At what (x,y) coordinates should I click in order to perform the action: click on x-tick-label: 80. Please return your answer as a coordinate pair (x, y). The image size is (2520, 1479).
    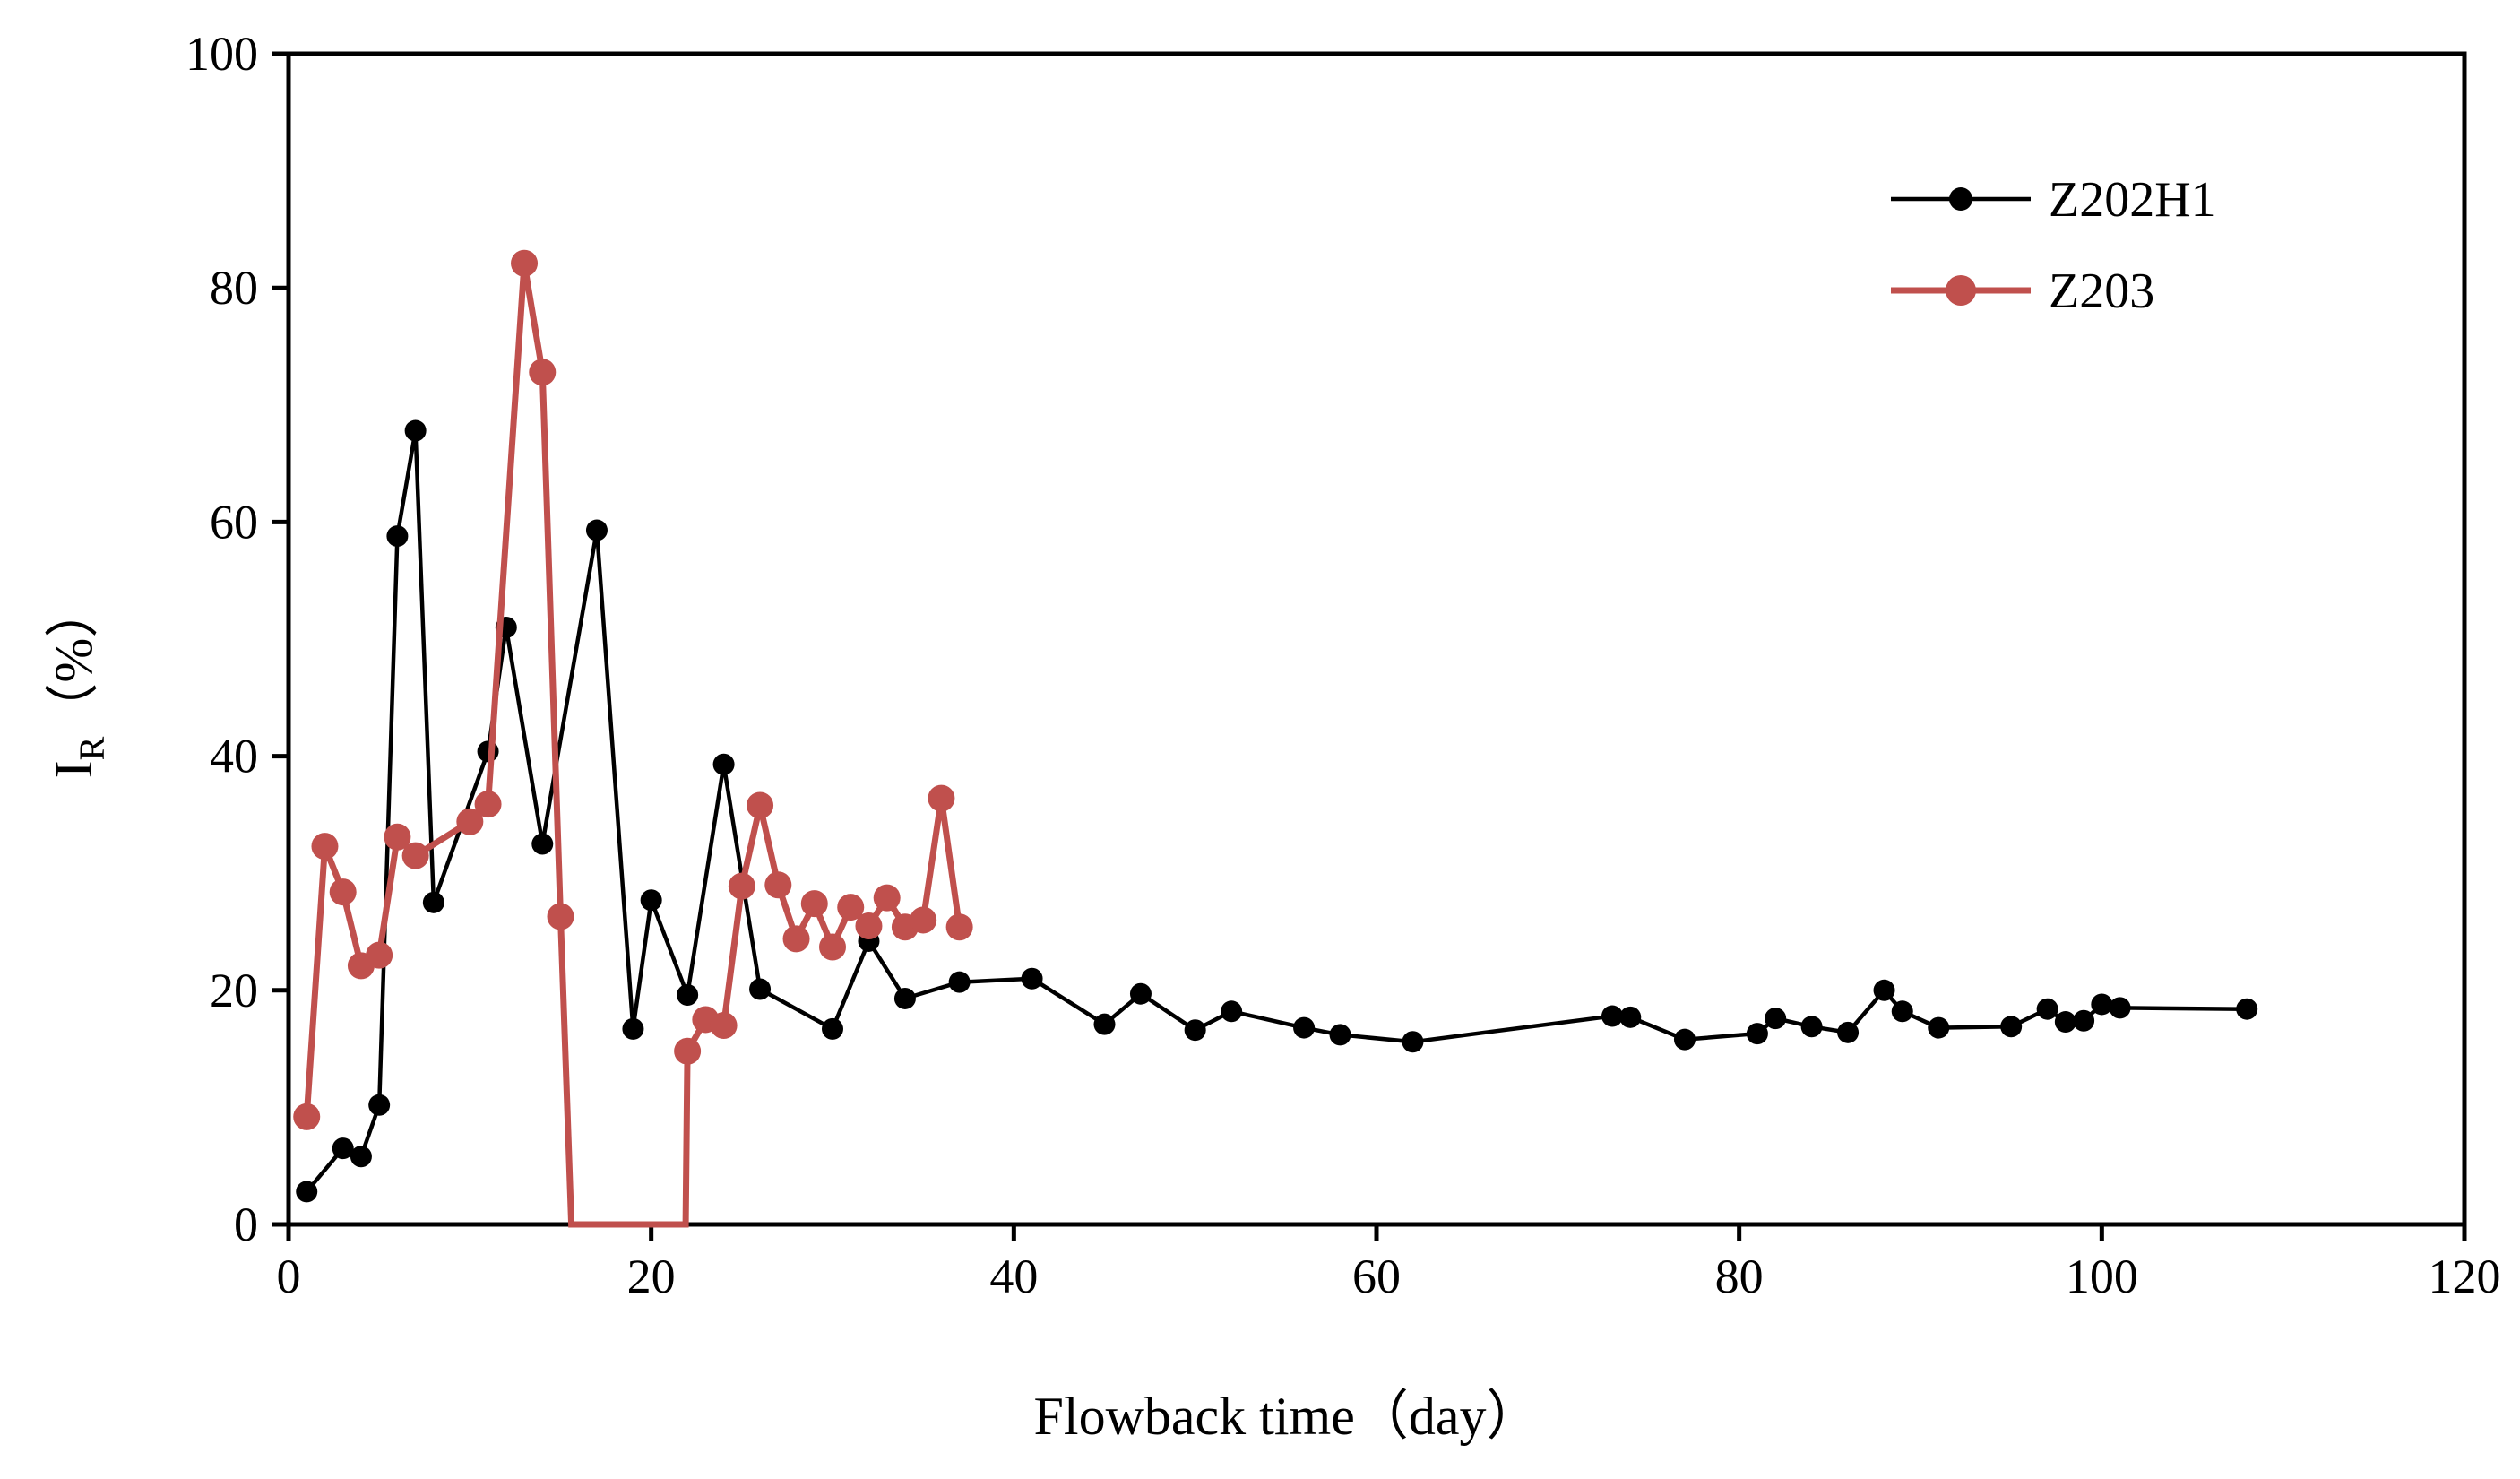
    Looking at the image, I should click on (1739, 1276).